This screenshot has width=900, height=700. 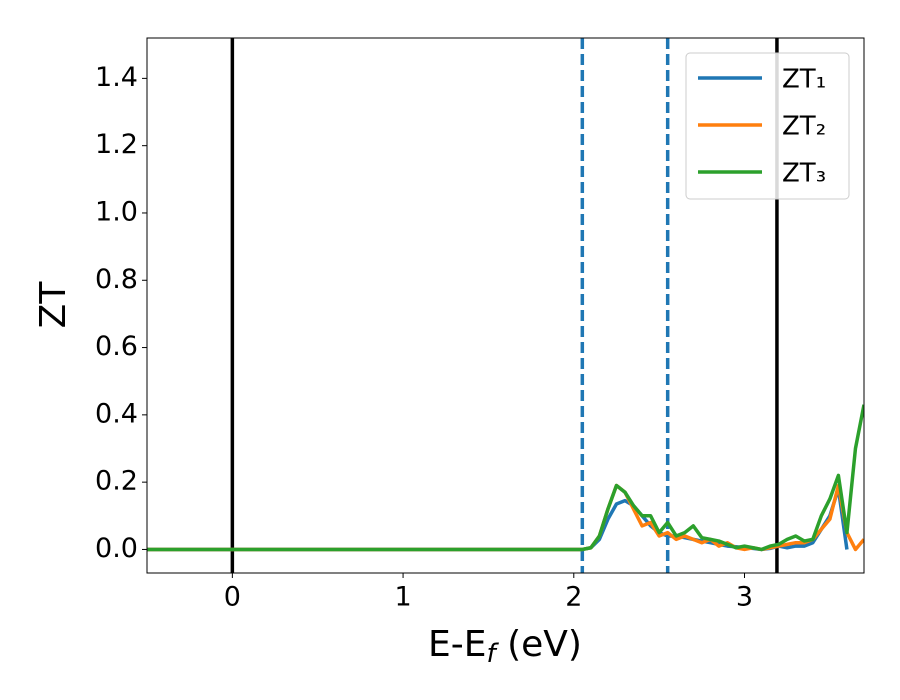 What do you see at coordinates (116, 144) in the screenshot?
I see `y-tick-label: 1.2` at bounding box center [116, 144].